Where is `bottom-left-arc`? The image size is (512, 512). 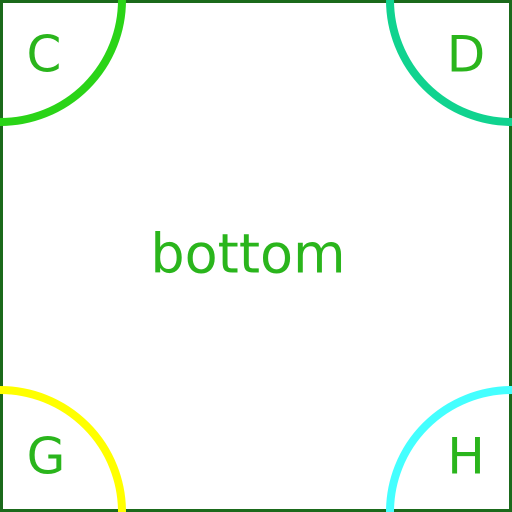 bottom-left-arc is located at coordinates (63, 449).